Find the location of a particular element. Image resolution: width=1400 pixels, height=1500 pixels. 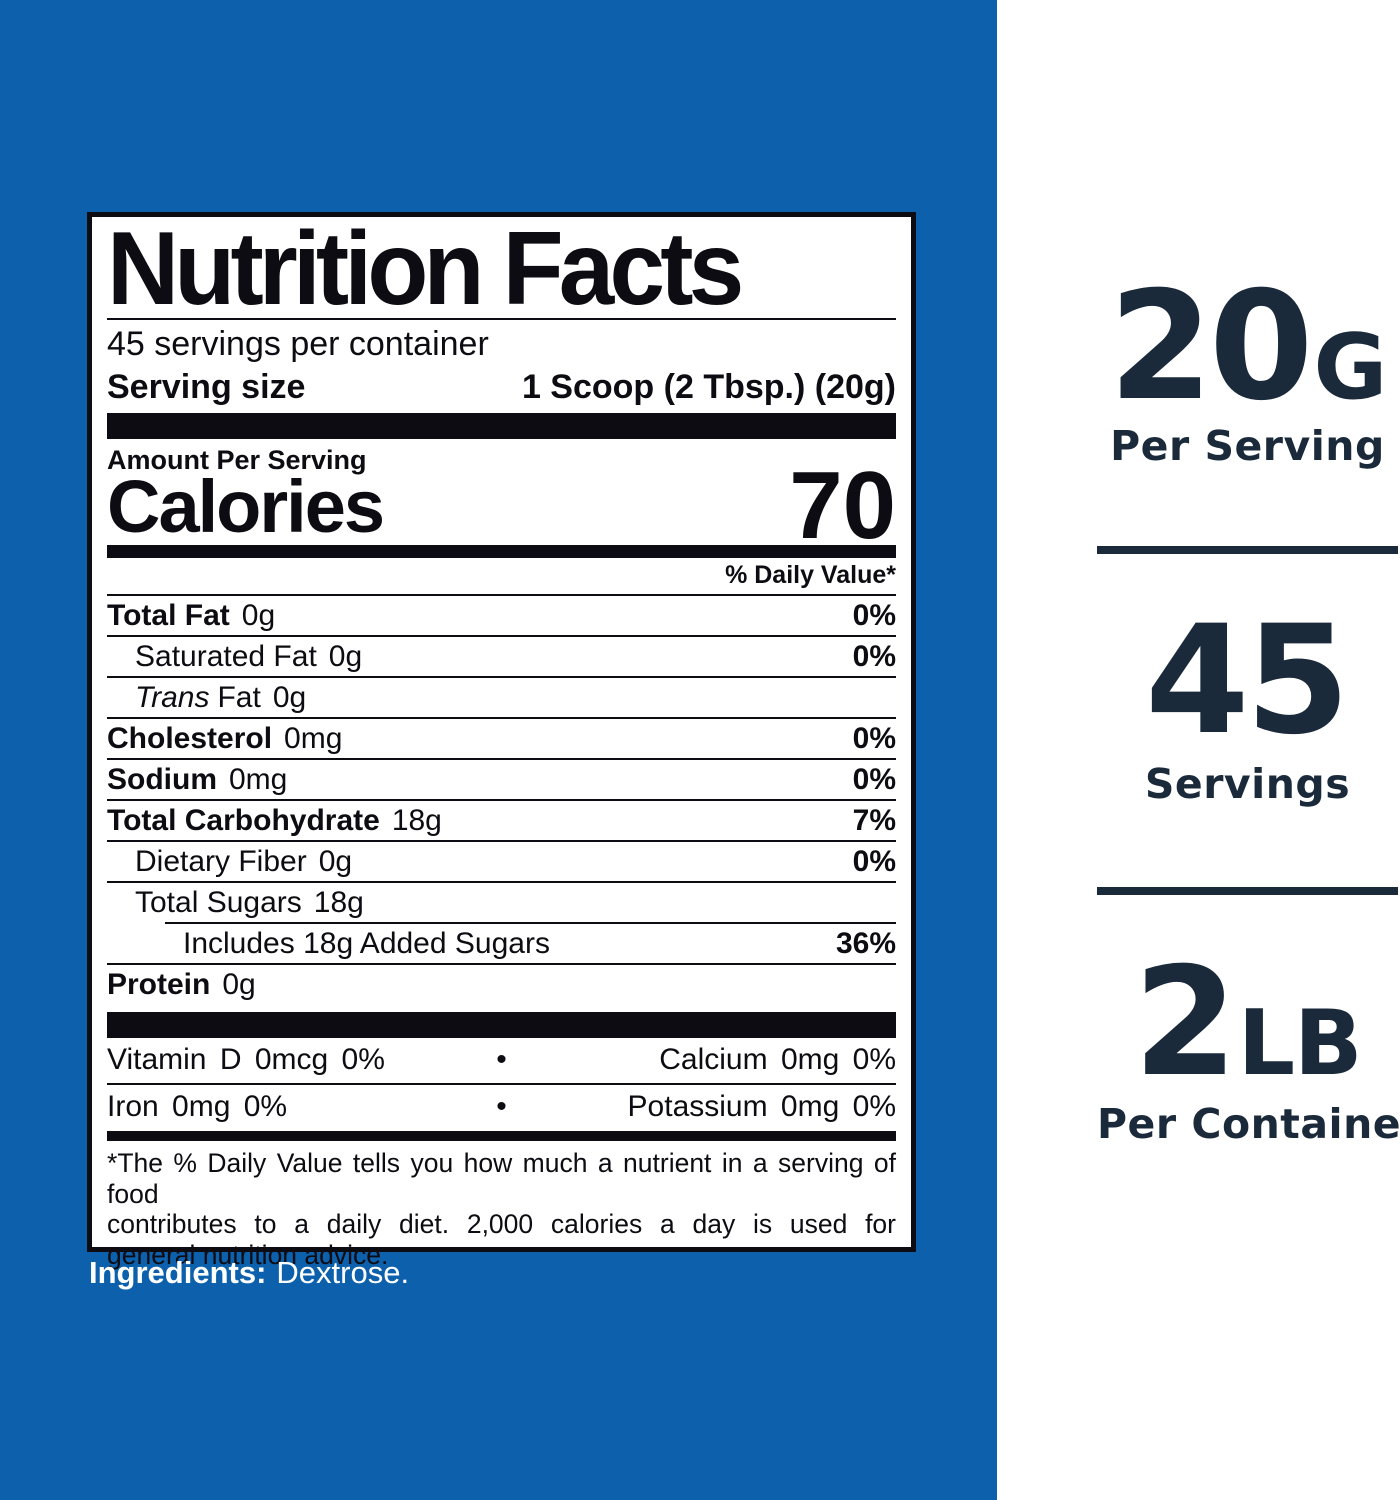

nutrient-row-total-fat: Total Fat 0g 0% is located at coordinates (501, 617).